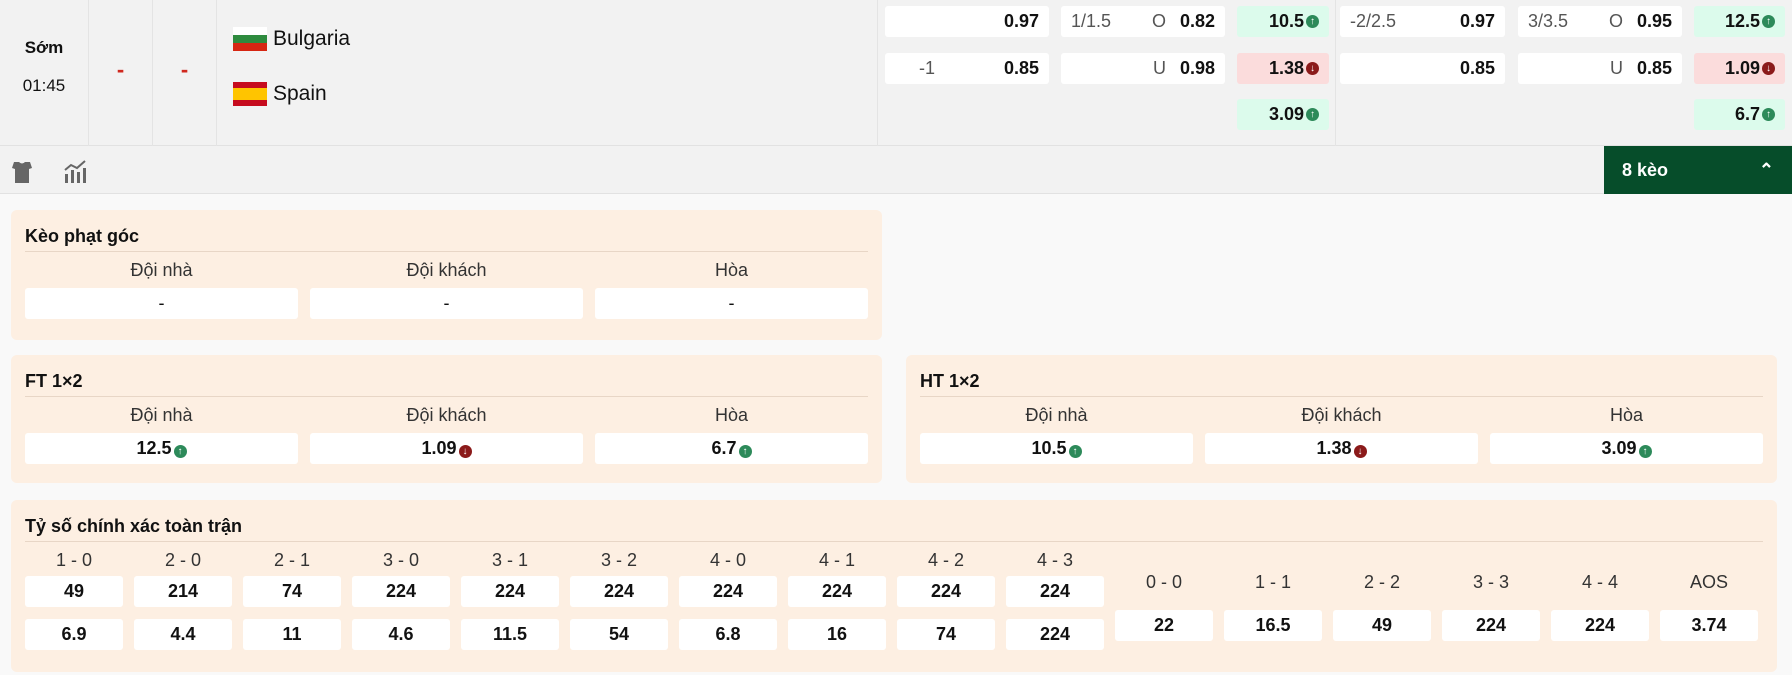  What do you see at coordinates (280, 94) in the screenshot?
I see `away-team: Spain` at bounding box center [280, 94].